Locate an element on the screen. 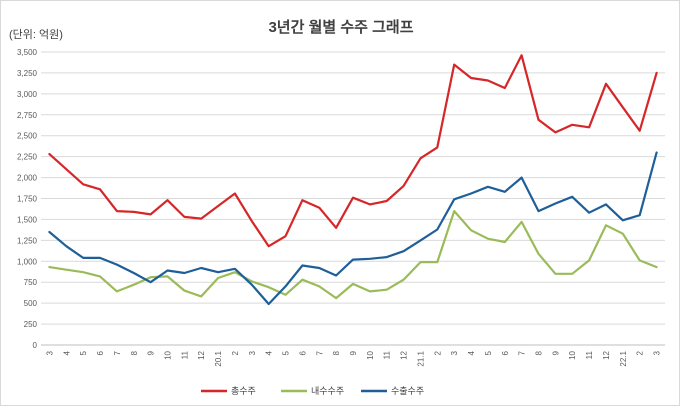  y-tick-label: 2,500 is located at coordinates (27, 136).